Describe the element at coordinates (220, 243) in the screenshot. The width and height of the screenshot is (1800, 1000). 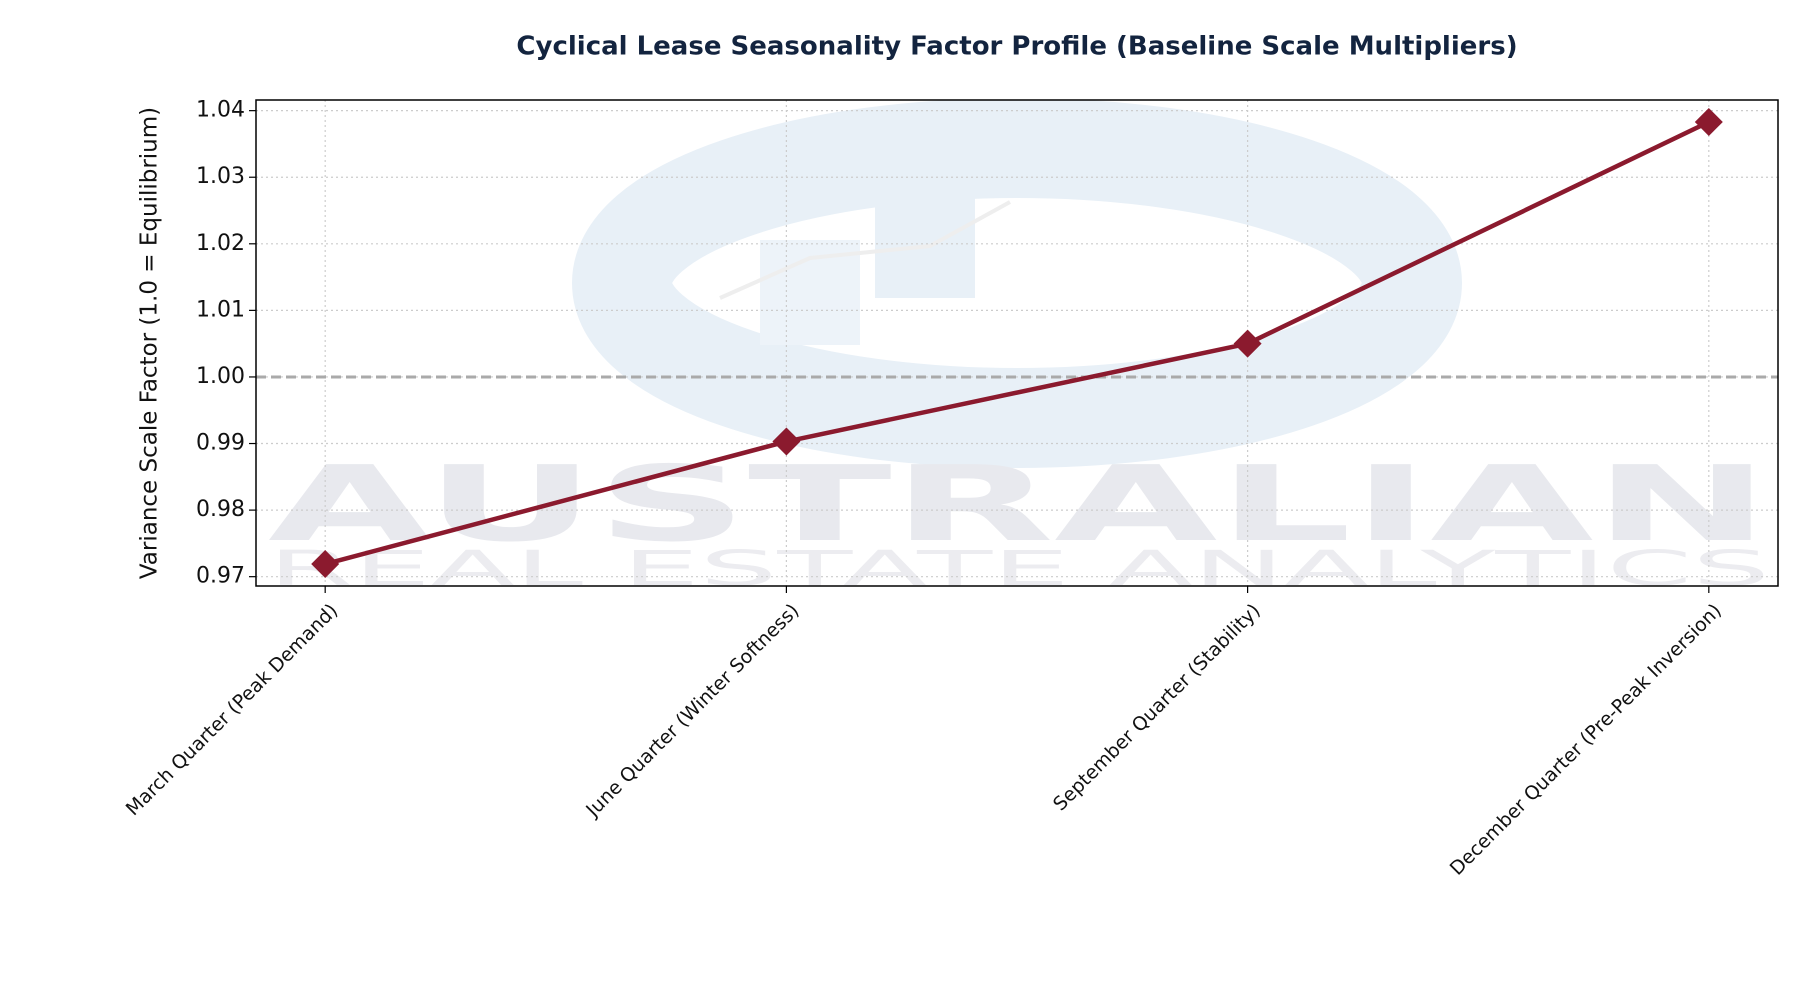
I see `y-tick-label: 1.02` at that location.